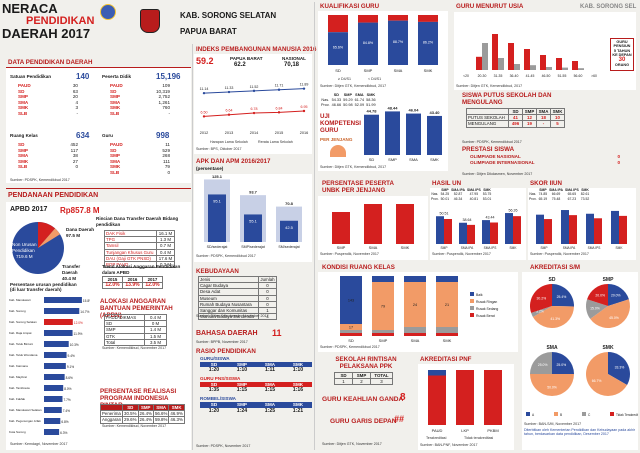 The height and width of the screenshot is (453, 640). What do you see at coordinates (533, 194) in the screenshot?
I see `table-cell: Nas.` at bounding box center [533, 194].